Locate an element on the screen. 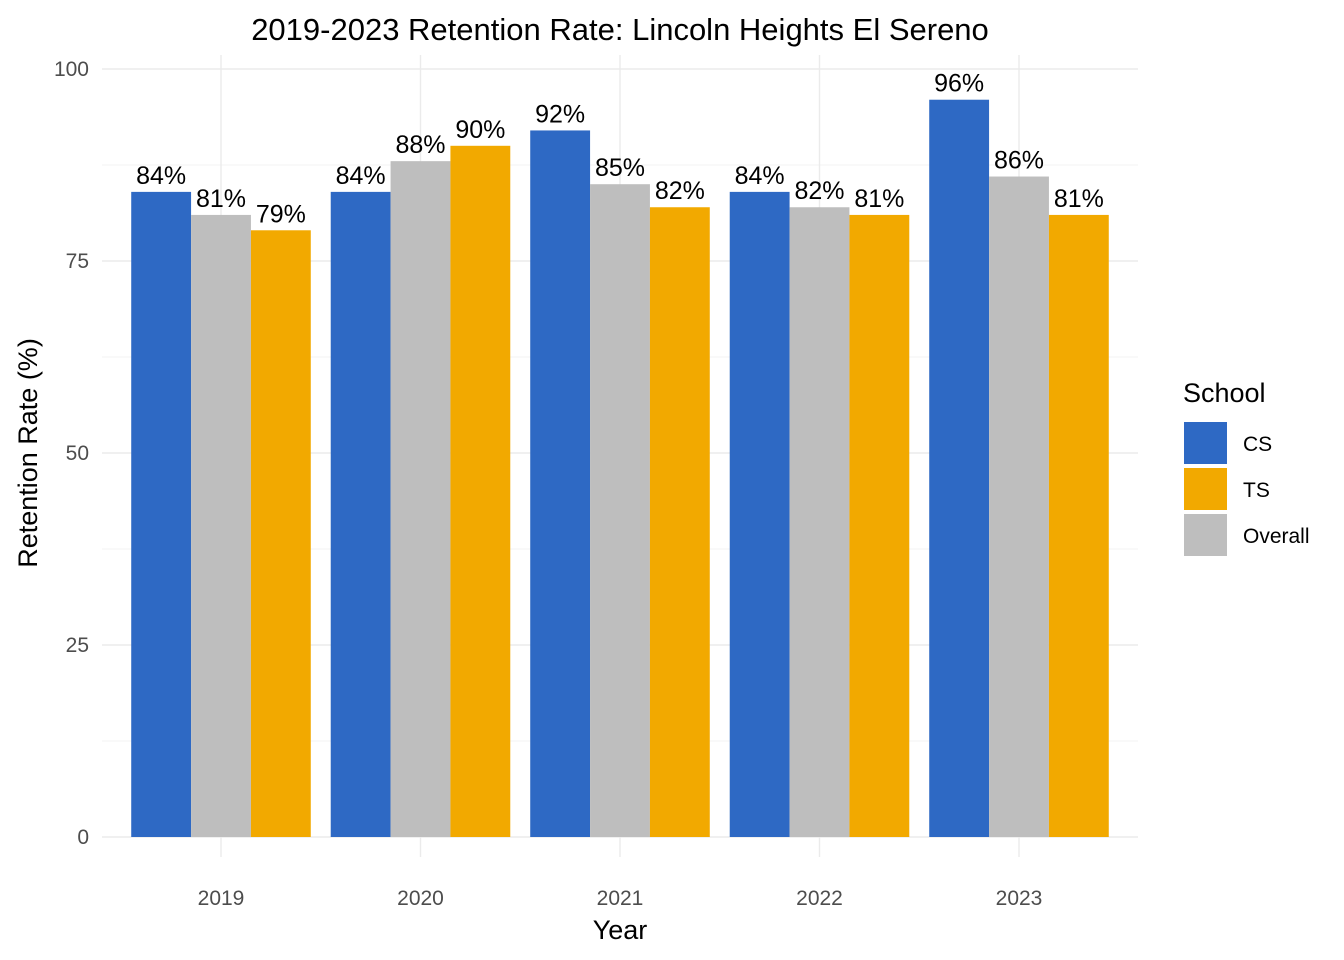 The height and width of the screenshot is (960, 1344). y-axis-title: Retention Rate (%) is located at coordinates (28, 453).